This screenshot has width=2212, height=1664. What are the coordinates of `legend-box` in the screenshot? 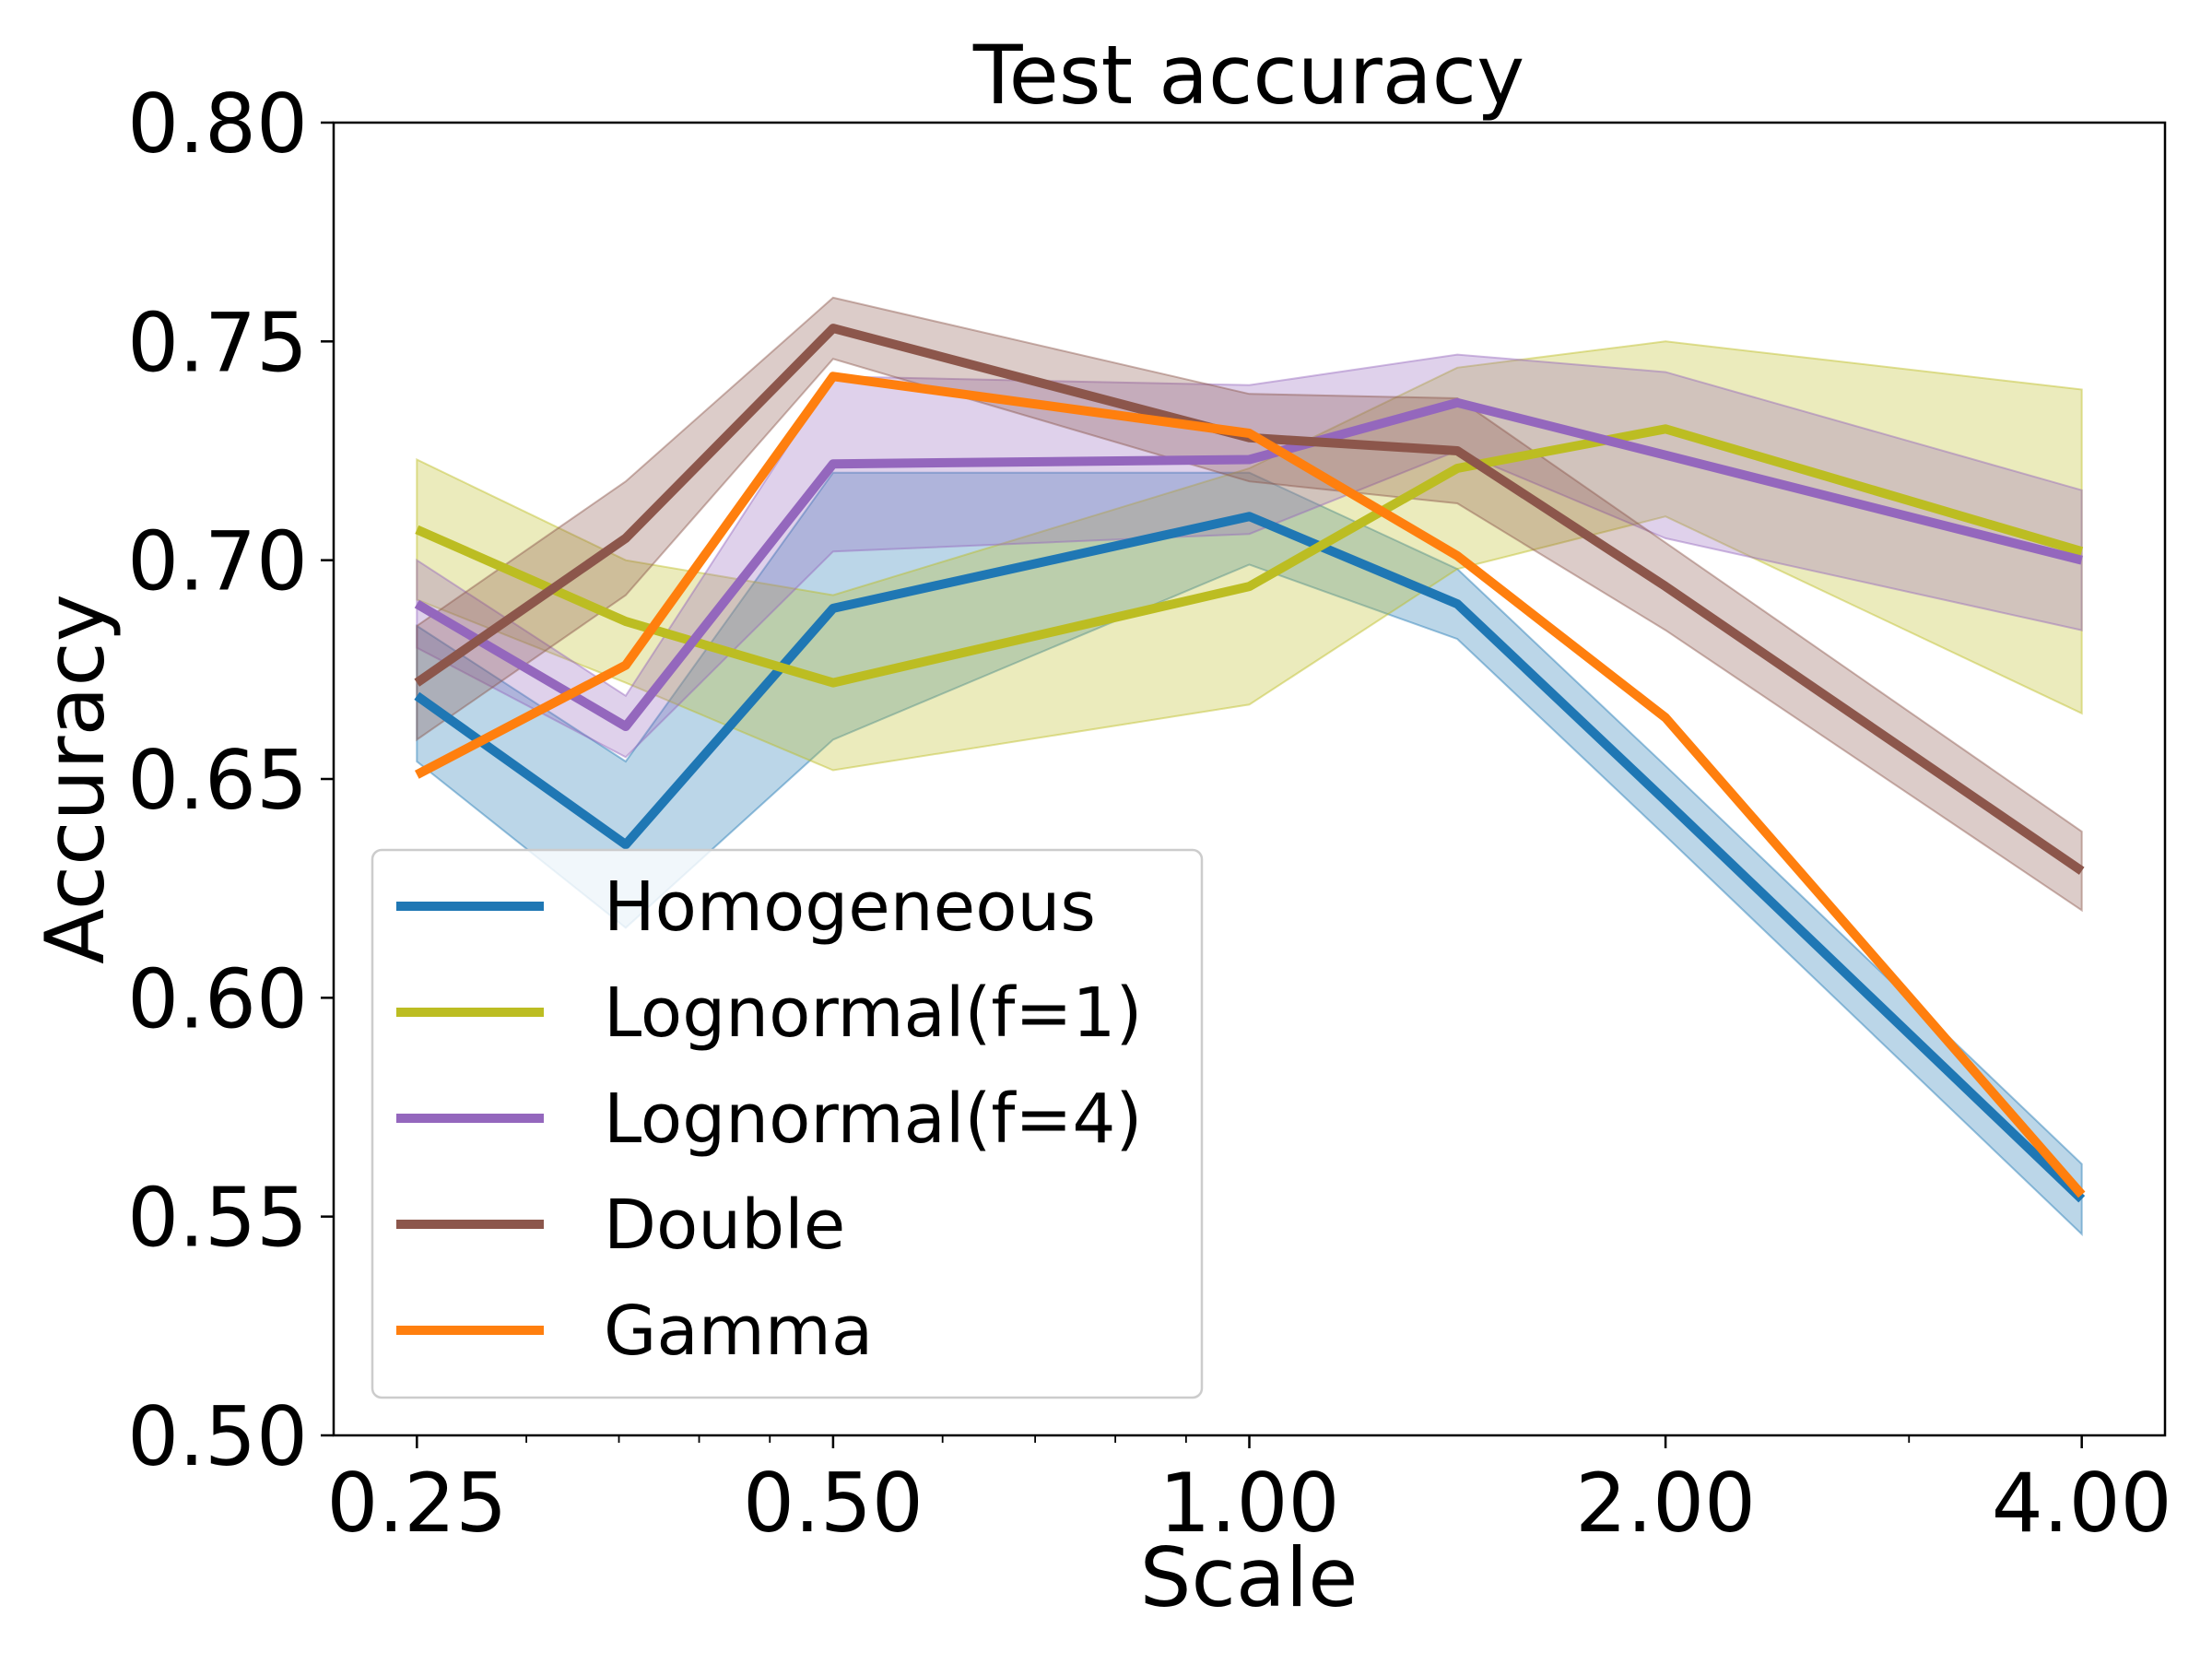 It's located at (787, 1123).